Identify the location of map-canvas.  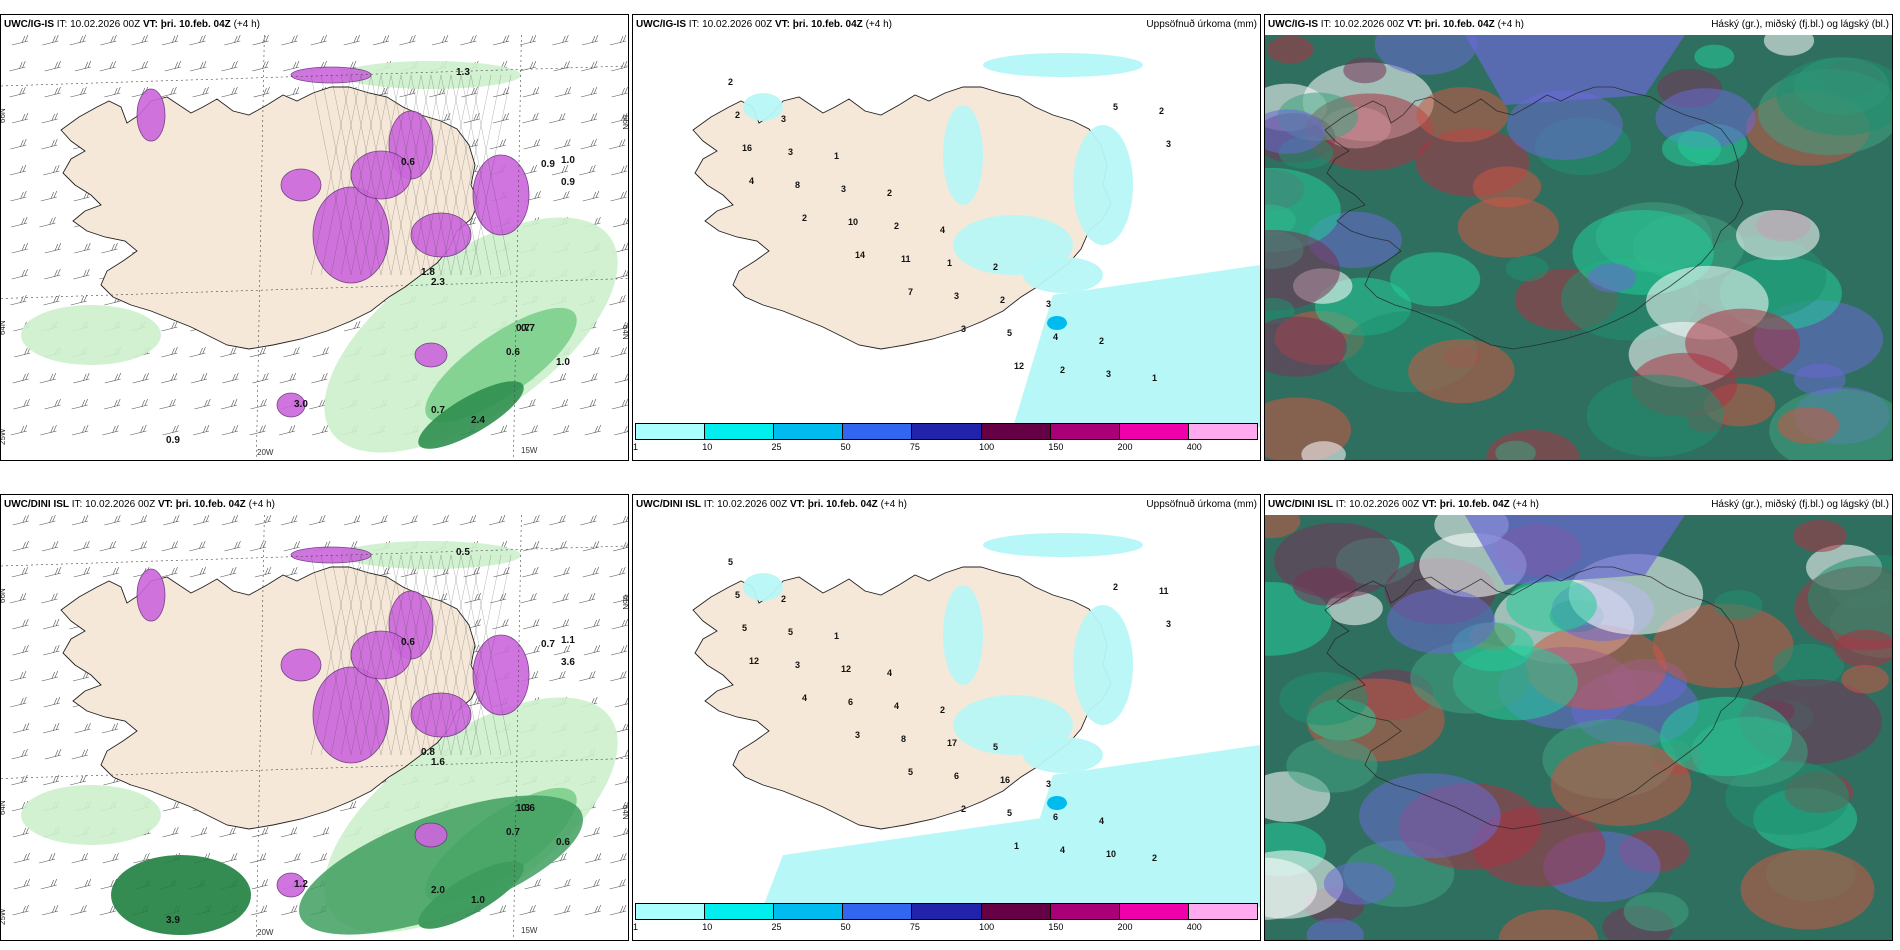
(1578, 727).